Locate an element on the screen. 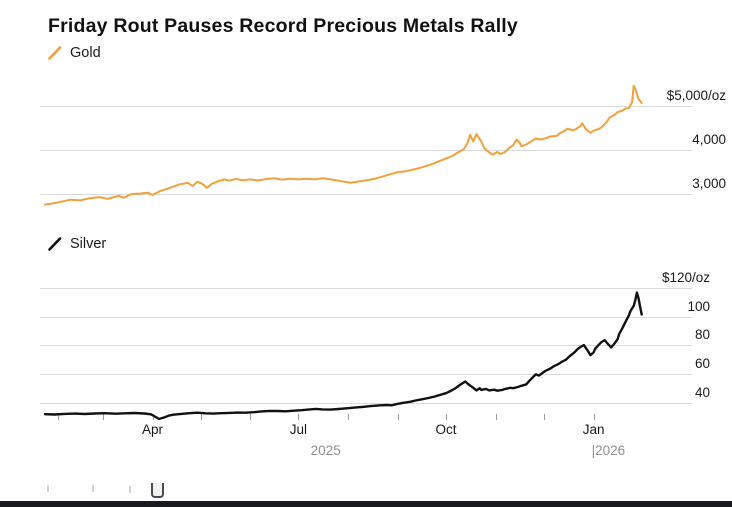 The height and width of the screenshot is (507, 732). cursor-artifact is located at coordinates (157, 490).